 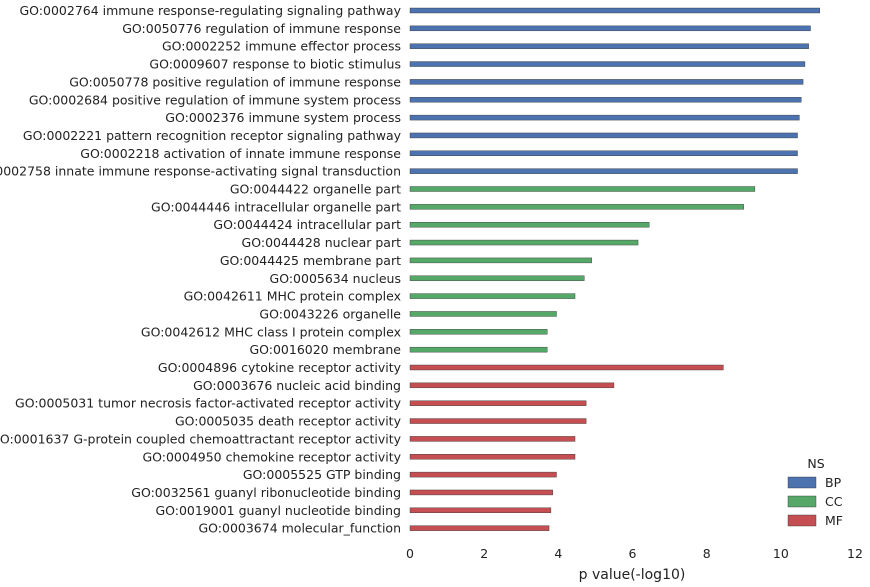 What do you see at coordinates (833, 482) in the screenshot?
I see `legend-label-bp: BP` at bounding box center [833, 482].